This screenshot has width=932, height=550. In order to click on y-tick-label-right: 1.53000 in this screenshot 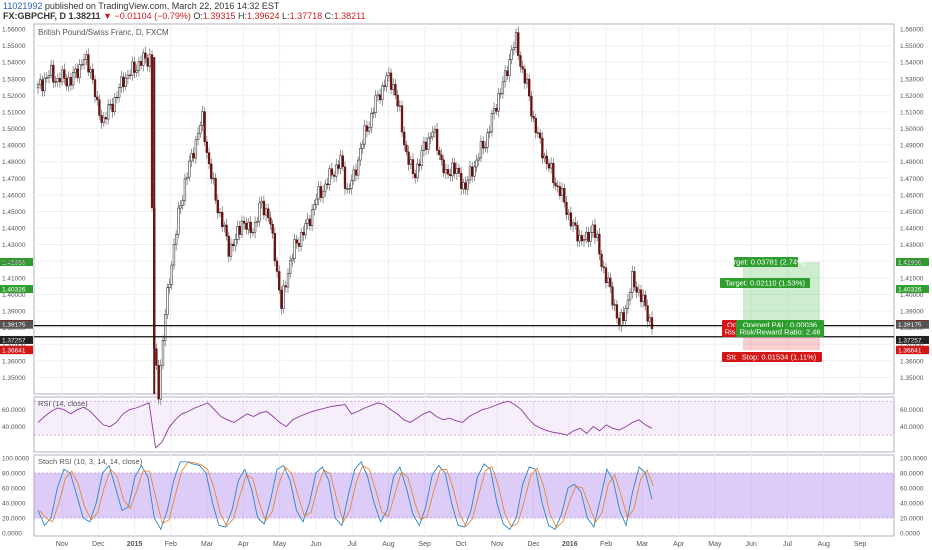, I will do `click(912, 79)`.